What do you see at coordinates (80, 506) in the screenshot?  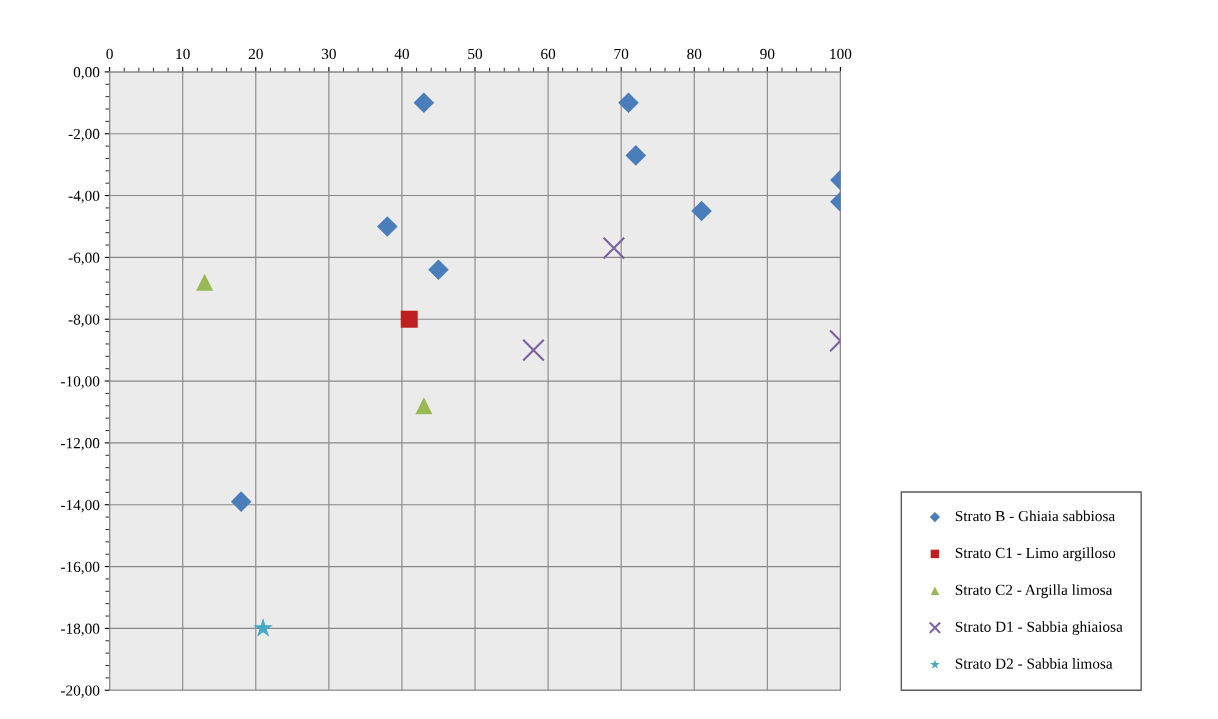 I see `y-tick-label: -14,00` at bounding box center [80, 506].